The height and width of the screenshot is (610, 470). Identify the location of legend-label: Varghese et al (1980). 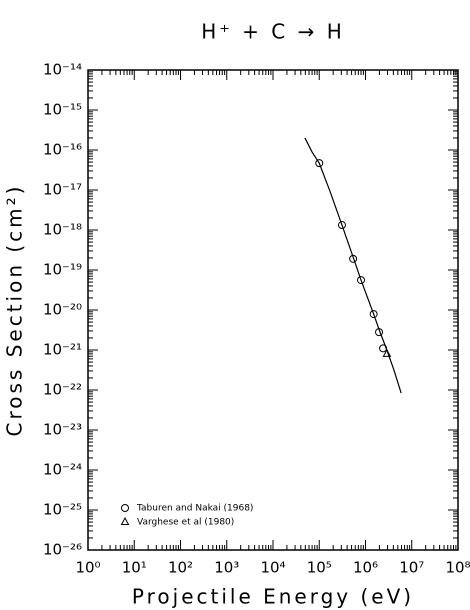
(185, 523).